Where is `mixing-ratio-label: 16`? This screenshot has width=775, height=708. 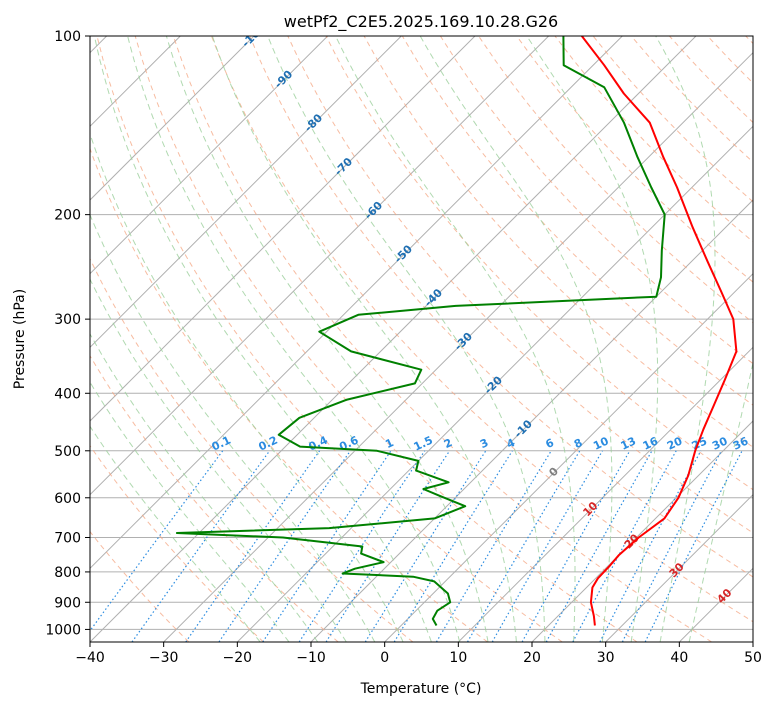
mixing-ratio-label: 16 is located at coordinates (651, 443).